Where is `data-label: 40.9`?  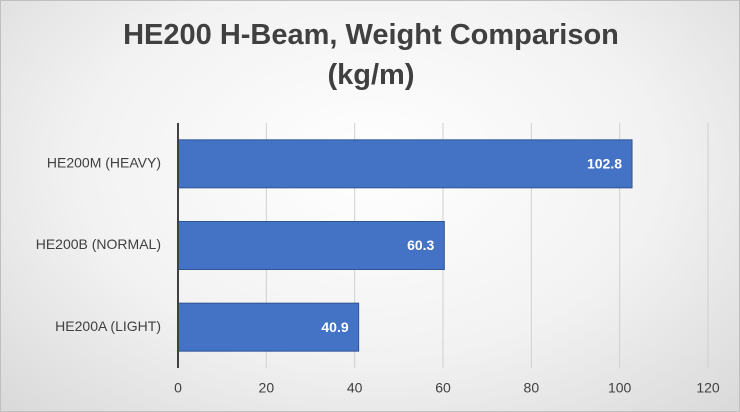
data-label: 40.9 is located at coordinates (334, 327).